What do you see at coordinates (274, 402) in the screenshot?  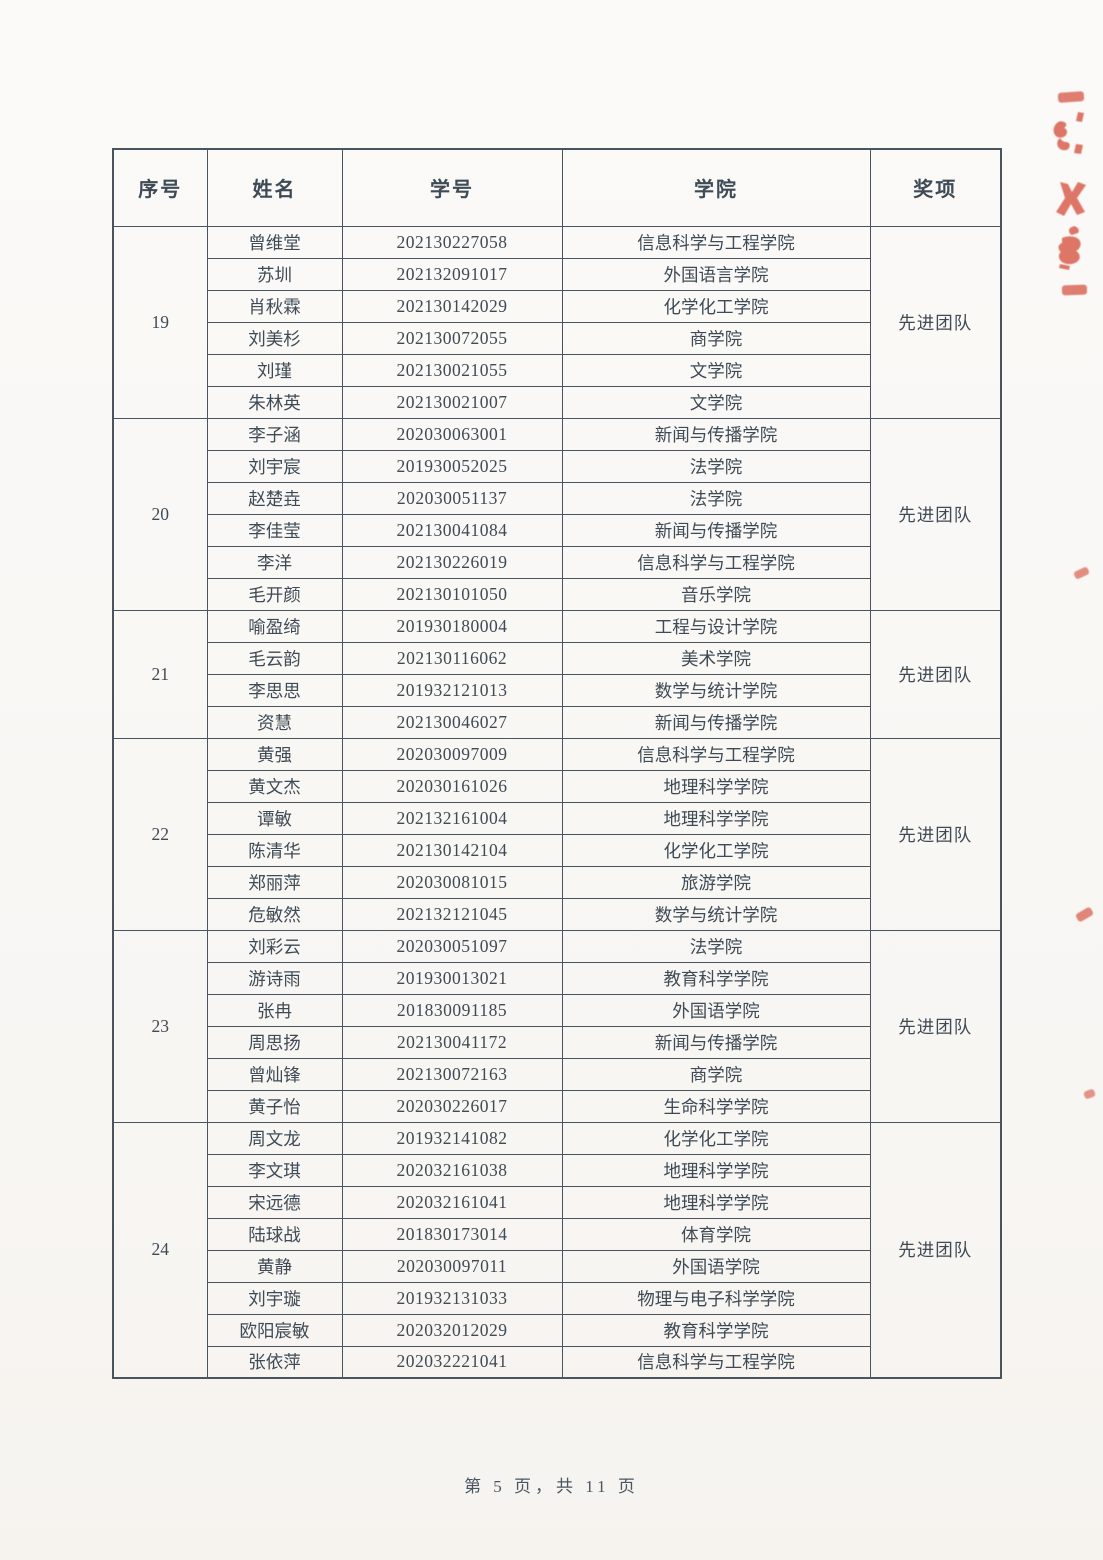 I see `member-name-cell: 朱林英` at bounding box center [274, 402].